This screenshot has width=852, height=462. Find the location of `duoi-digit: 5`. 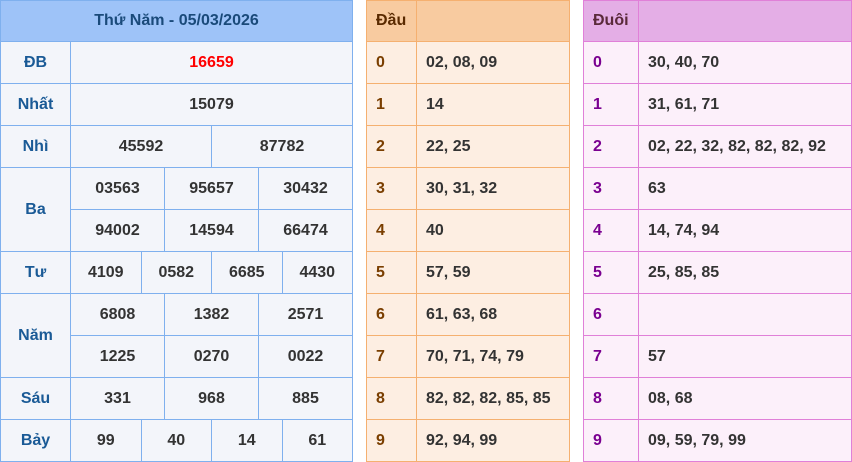

duoi-digit: 5 is located at coordinates (611, 272).